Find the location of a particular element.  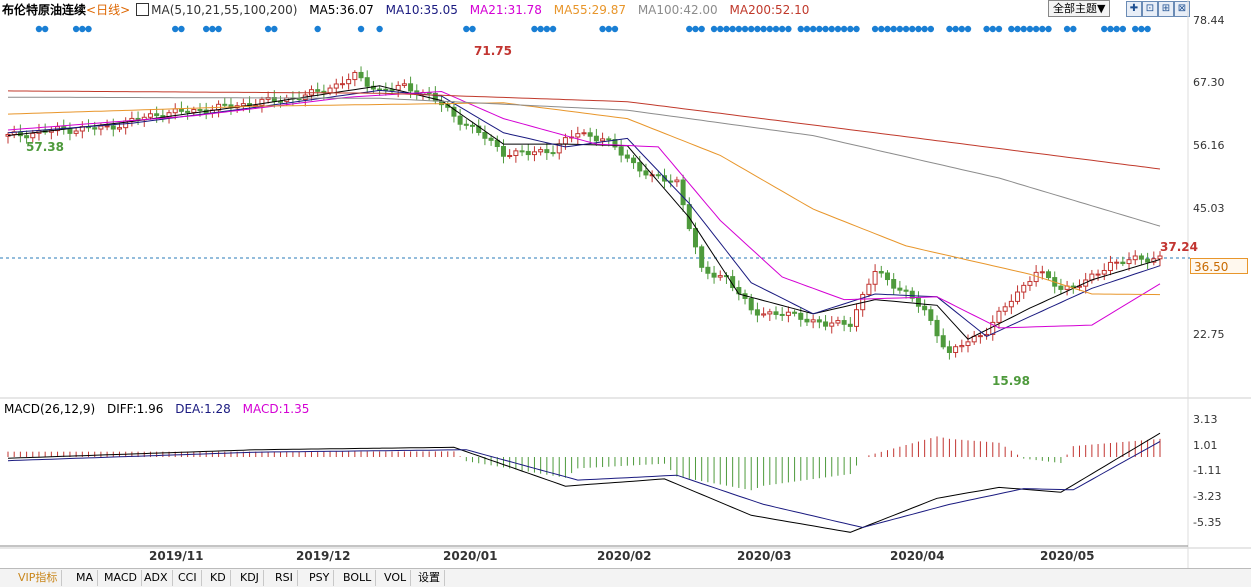

ma200-value: MA200:52.10 is located at coordinates (769, 10).